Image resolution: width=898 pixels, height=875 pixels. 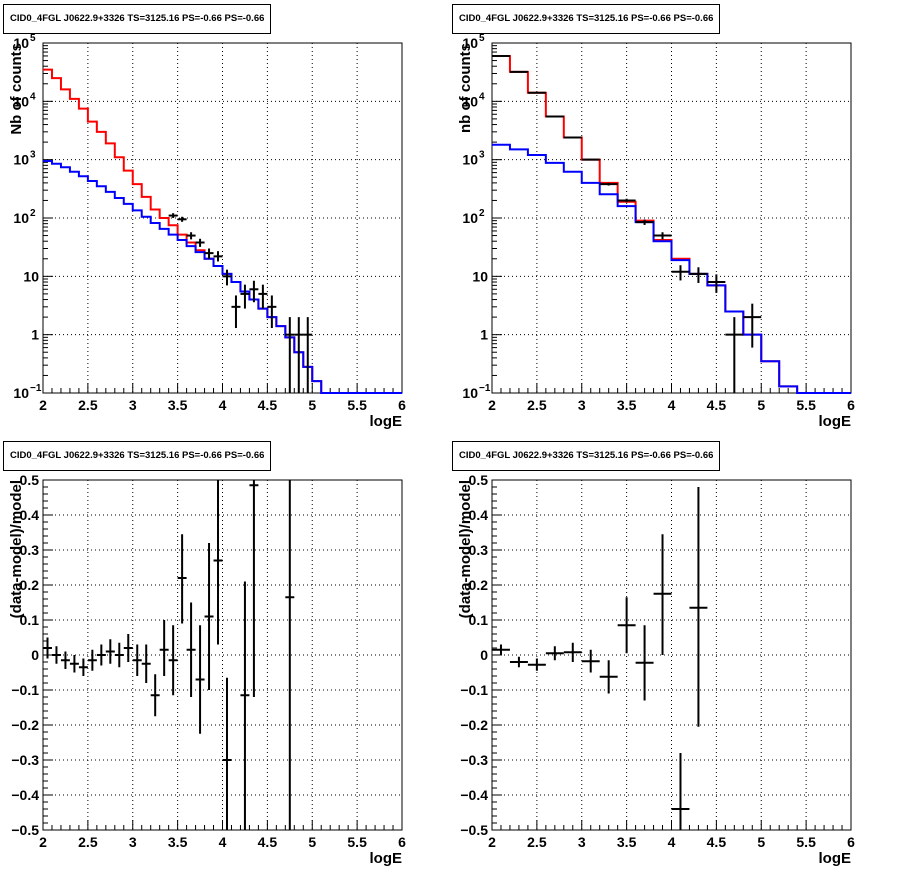 What do you see at coordinates (482, 38) in the screenshot?
I see `y-tick-exponent: 5` at bounding box center [482, 38].